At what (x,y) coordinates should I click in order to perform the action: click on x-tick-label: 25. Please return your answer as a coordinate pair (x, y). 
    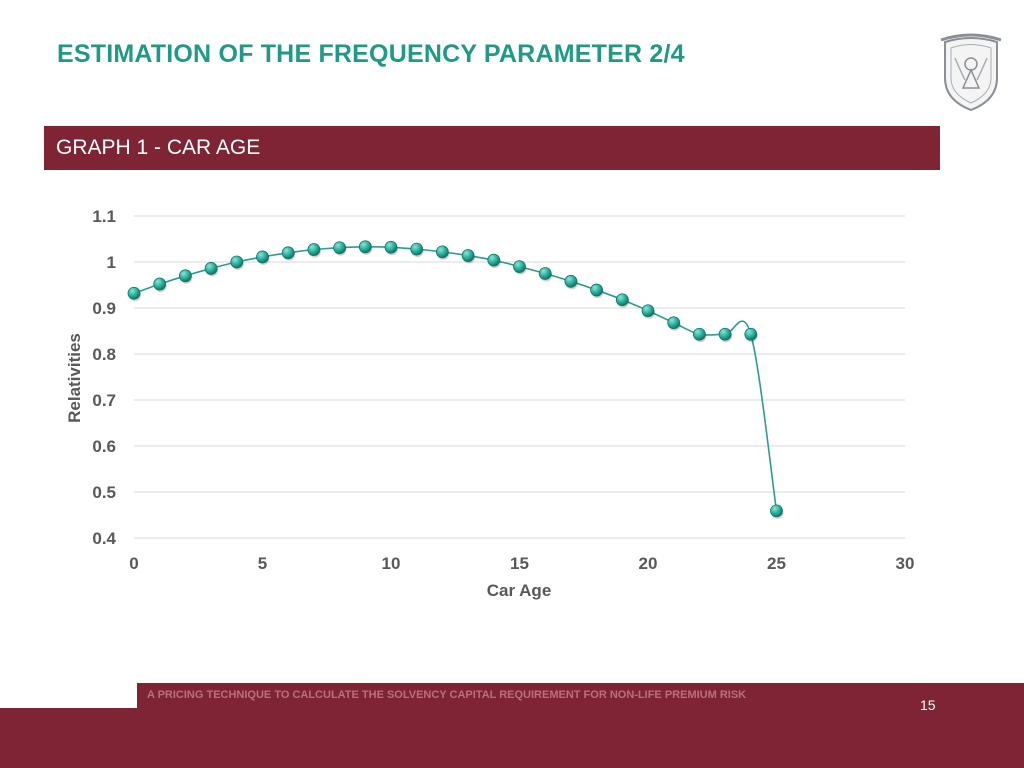
    Looking at the image, I should click on (776, 563).